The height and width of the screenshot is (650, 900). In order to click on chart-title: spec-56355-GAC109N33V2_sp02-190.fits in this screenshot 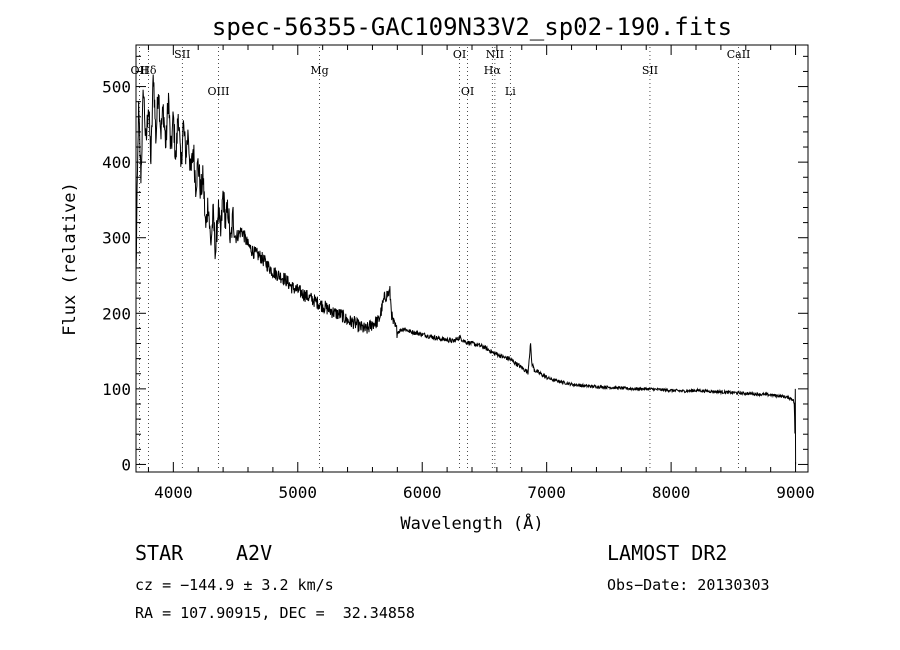, I will do `click(472, 27)`.